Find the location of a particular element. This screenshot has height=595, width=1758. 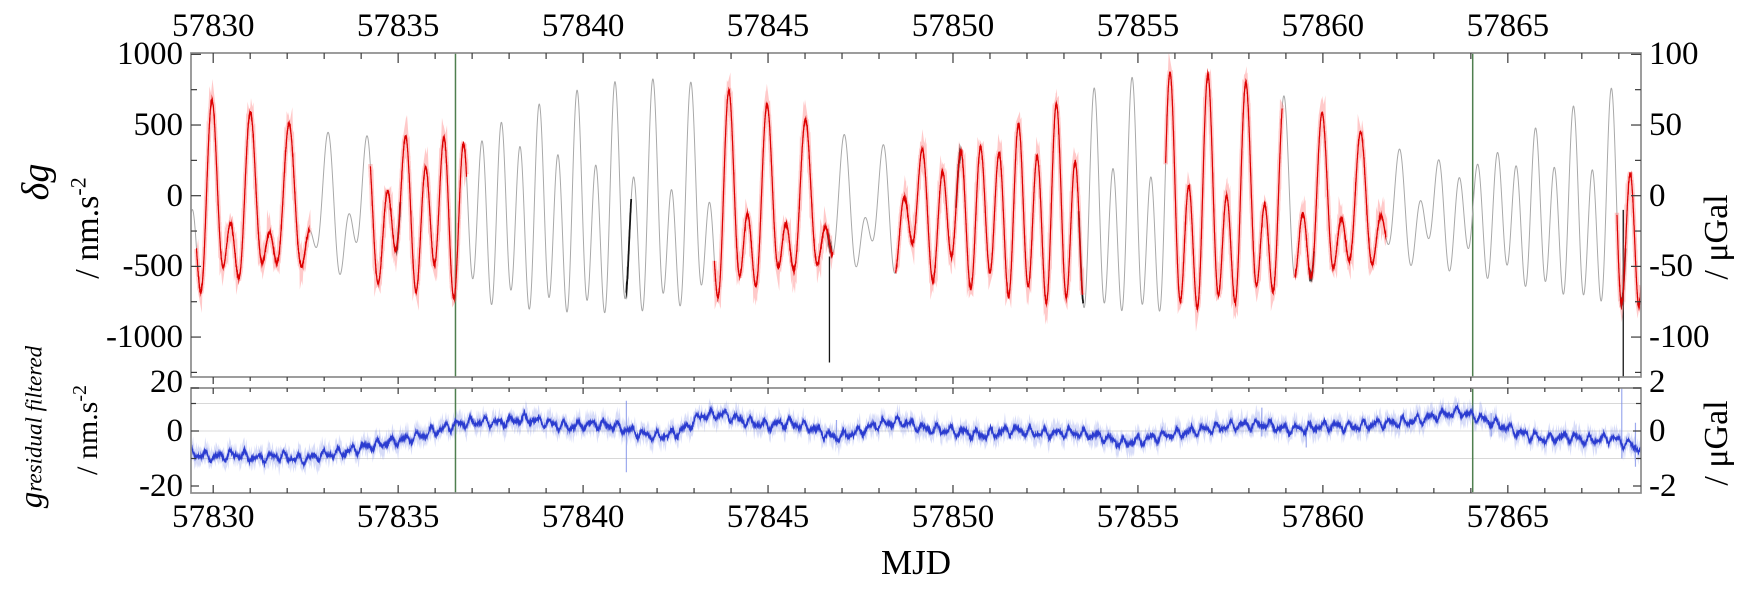

top-x-tick-label-57860: 57860 is located at coordinates (1323, 26).